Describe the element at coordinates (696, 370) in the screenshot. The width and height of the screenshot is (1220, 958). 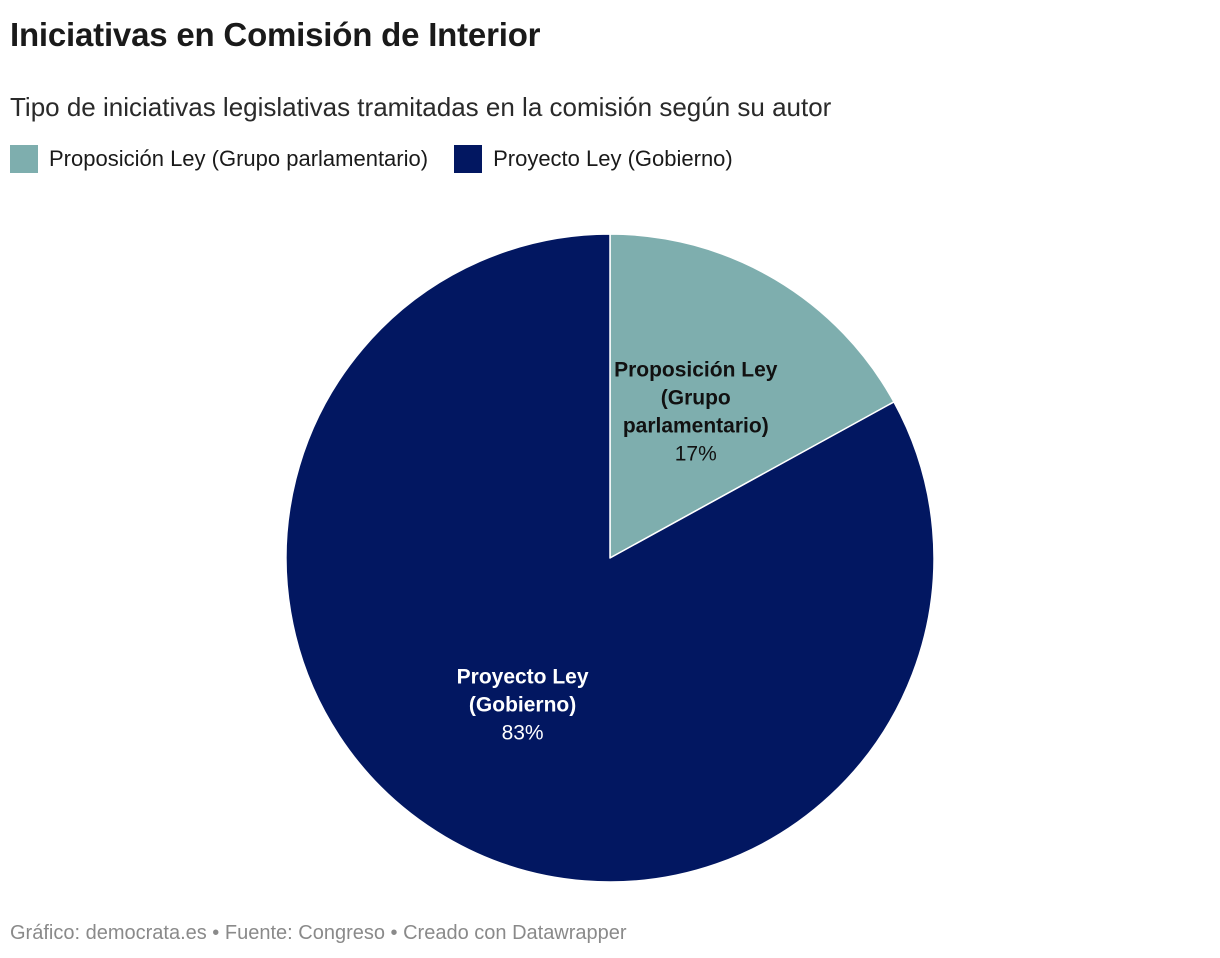
I see `slice-label-text-proposicion: Proposición Ley` at that location.